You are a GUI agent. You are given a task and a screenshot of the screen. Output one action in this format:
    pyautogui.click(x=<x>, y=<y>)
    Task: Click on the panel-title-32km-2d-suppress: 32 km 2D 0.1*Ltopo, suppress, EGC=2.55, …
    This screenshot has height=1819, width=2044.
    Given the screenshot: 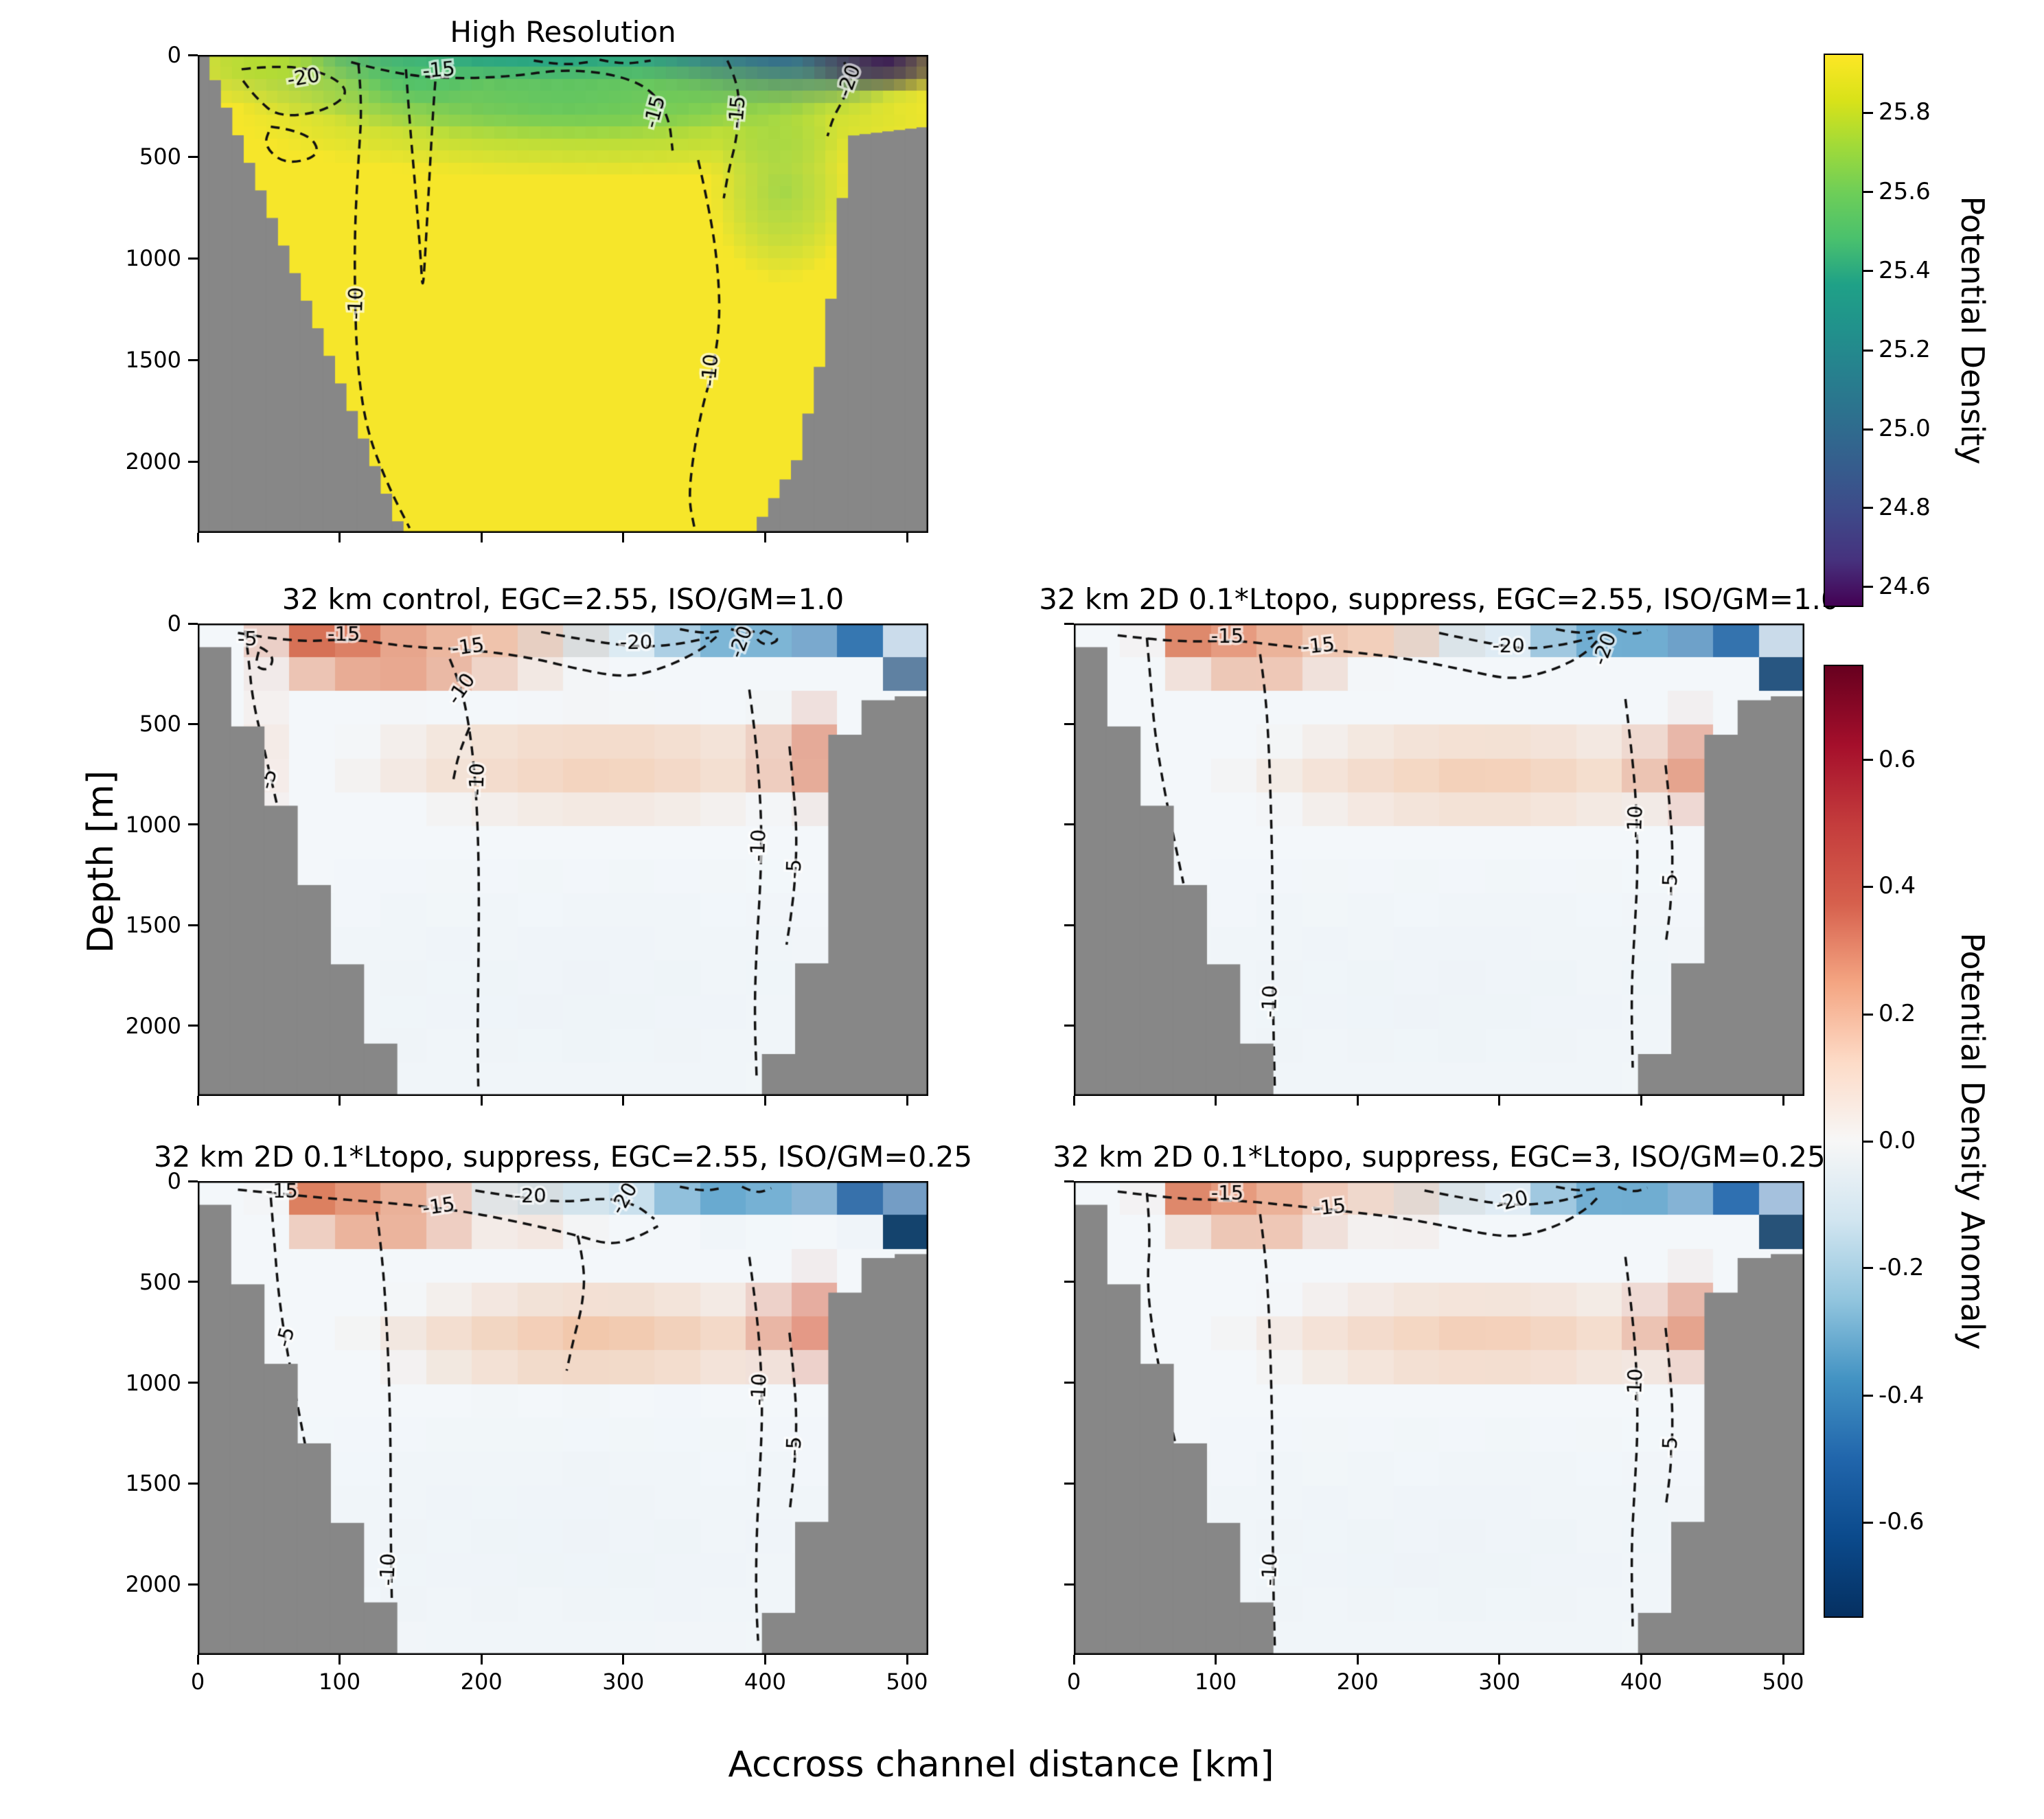 What is the action you would take?
    pyautogui.click(x=1439, y=599)
    